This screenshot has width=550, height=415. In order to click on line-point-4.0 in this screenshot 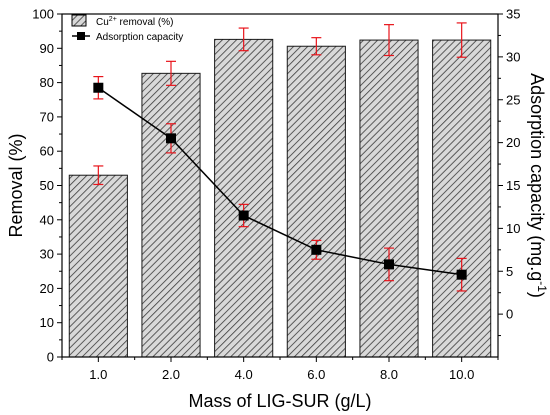, I will do `click(243, 215)`.